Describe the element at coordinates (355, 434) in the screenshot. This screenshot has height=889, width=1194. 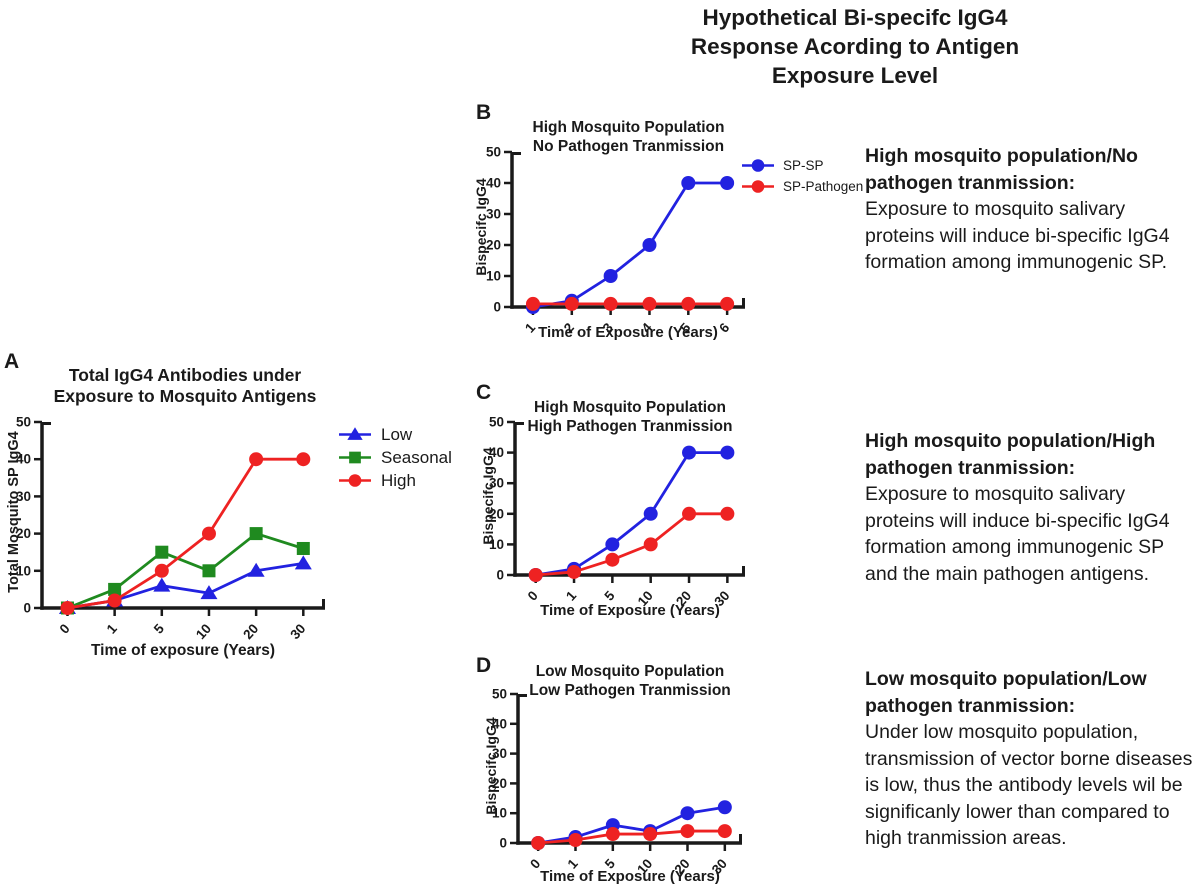
I see `triangle-marker-icon` at that location.